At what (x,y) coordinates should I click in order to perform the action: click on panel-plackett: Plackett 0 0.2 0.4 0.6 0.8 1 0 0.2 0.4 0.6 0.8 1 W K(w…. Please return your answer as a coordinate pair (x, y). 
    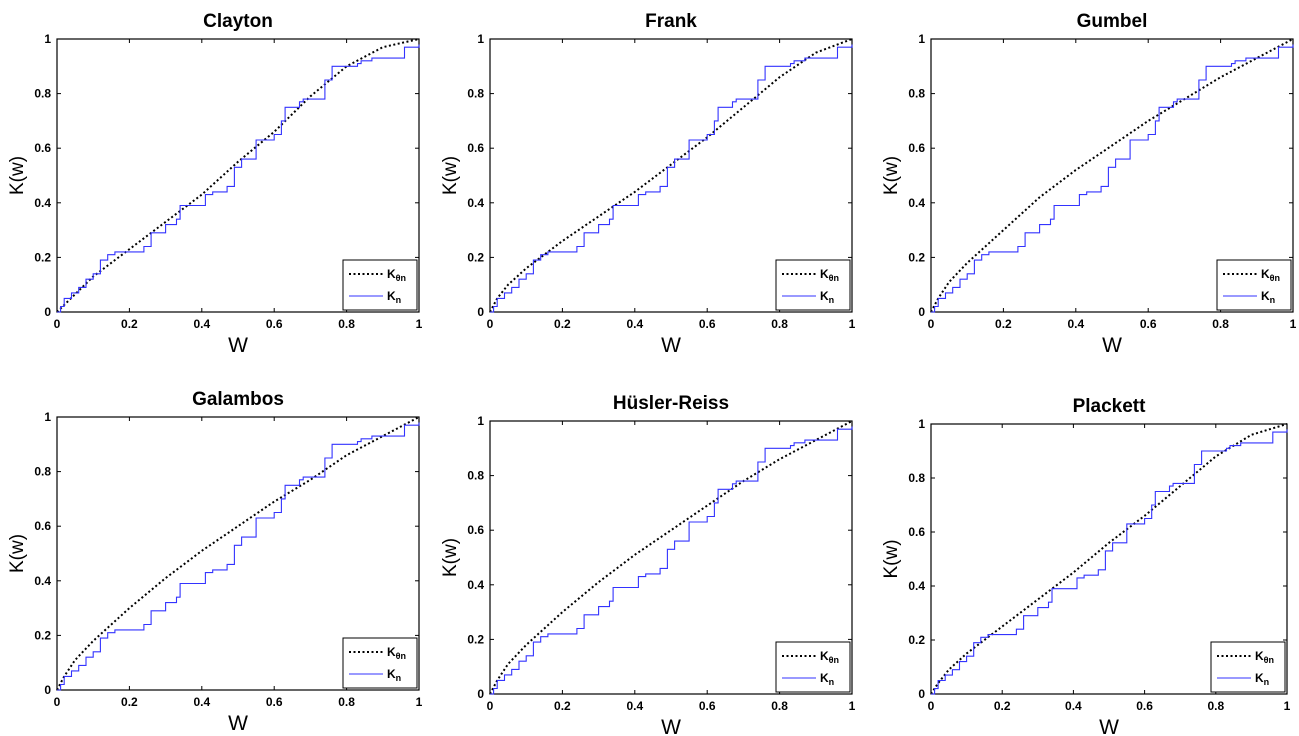
    Looking at the image, I should click on (1086, 566).